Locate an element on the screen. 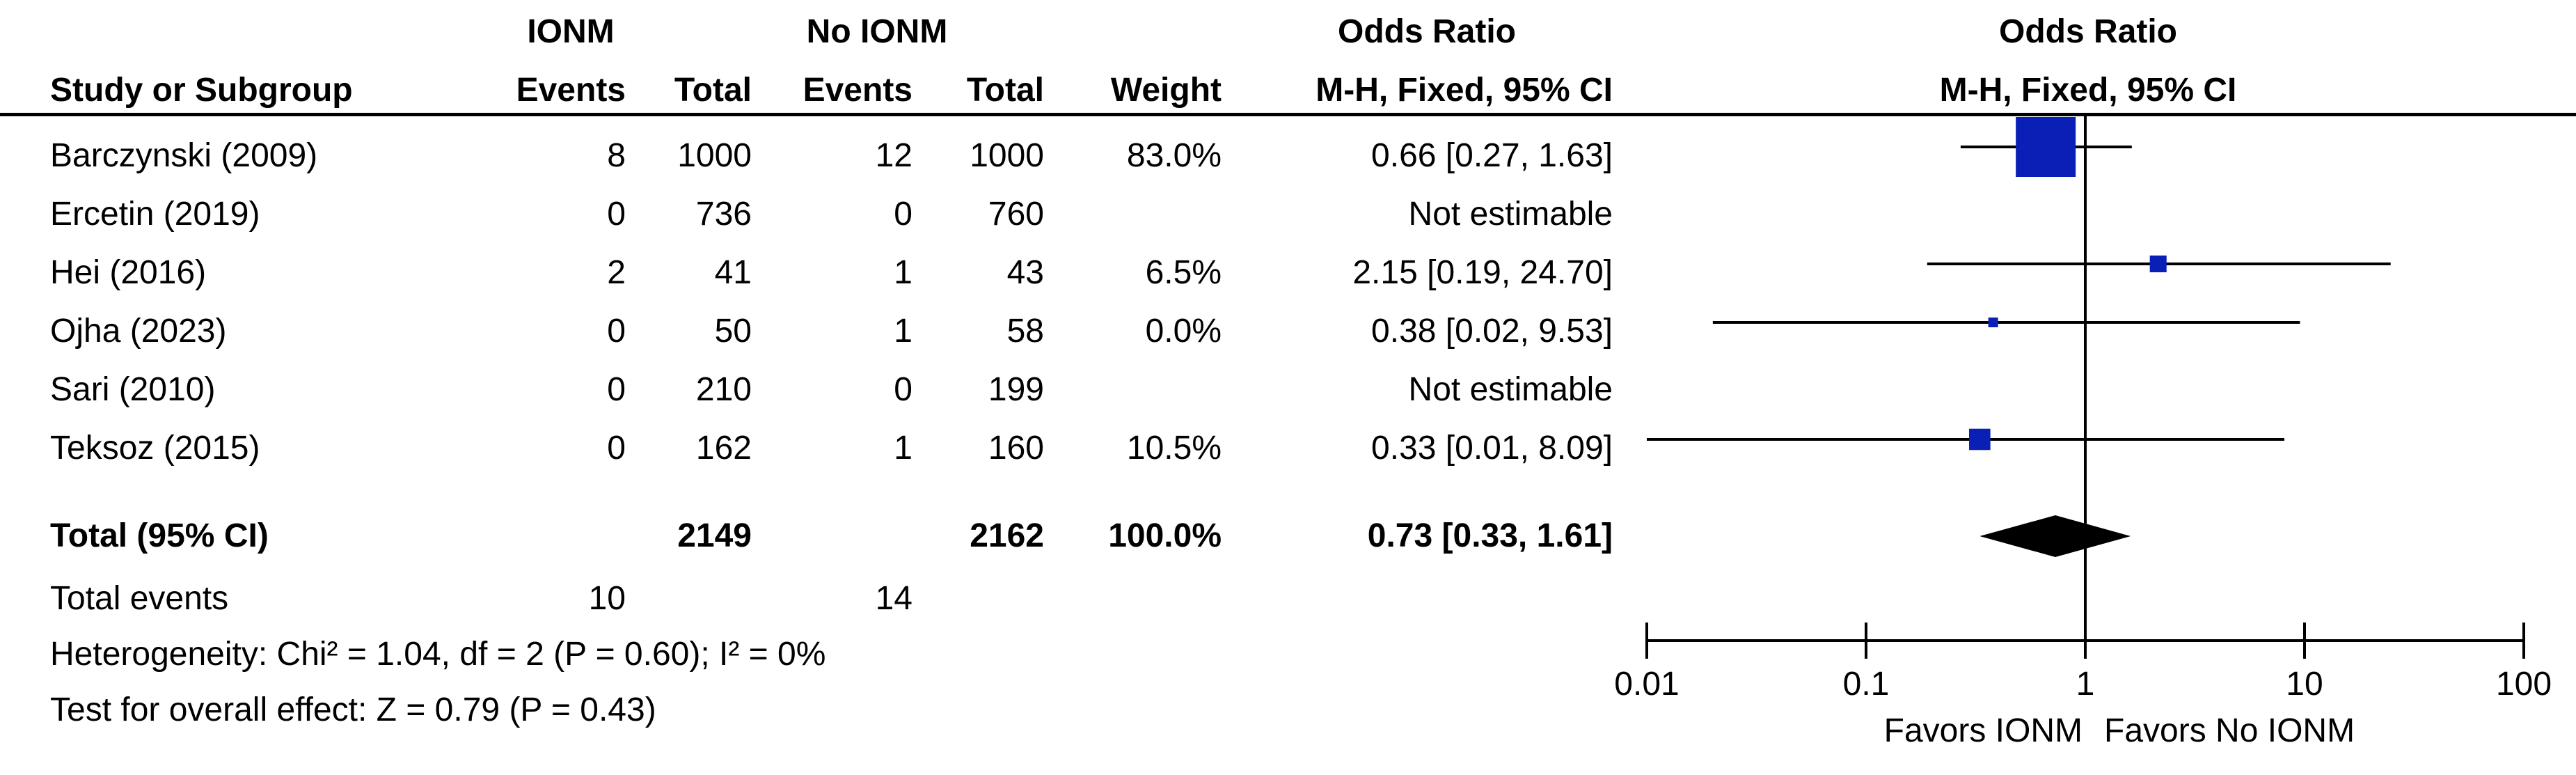 This screenshot has height=775, width=2576. study-ci-text: 0.66 [0.27, 1.63] is located at coordinates (1492, 155).